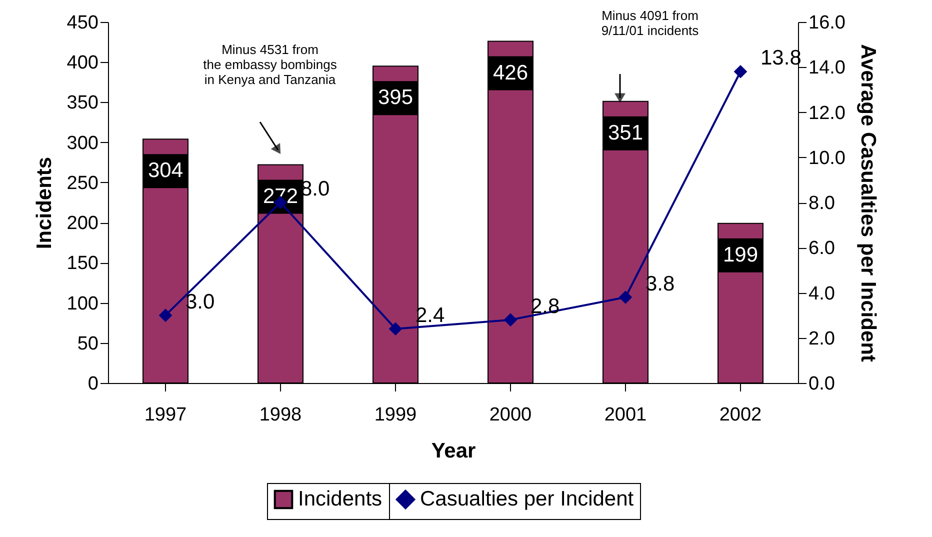  Describe the element at coordinates (82, 263) in the screenshot. I see `y-tick-label: 150` at that location.